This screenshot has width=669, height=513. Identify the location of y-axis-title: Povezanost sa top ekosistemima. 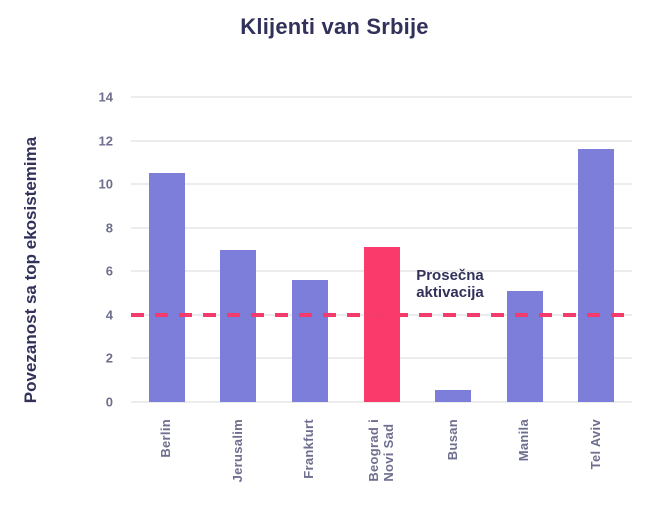
(30, 270).